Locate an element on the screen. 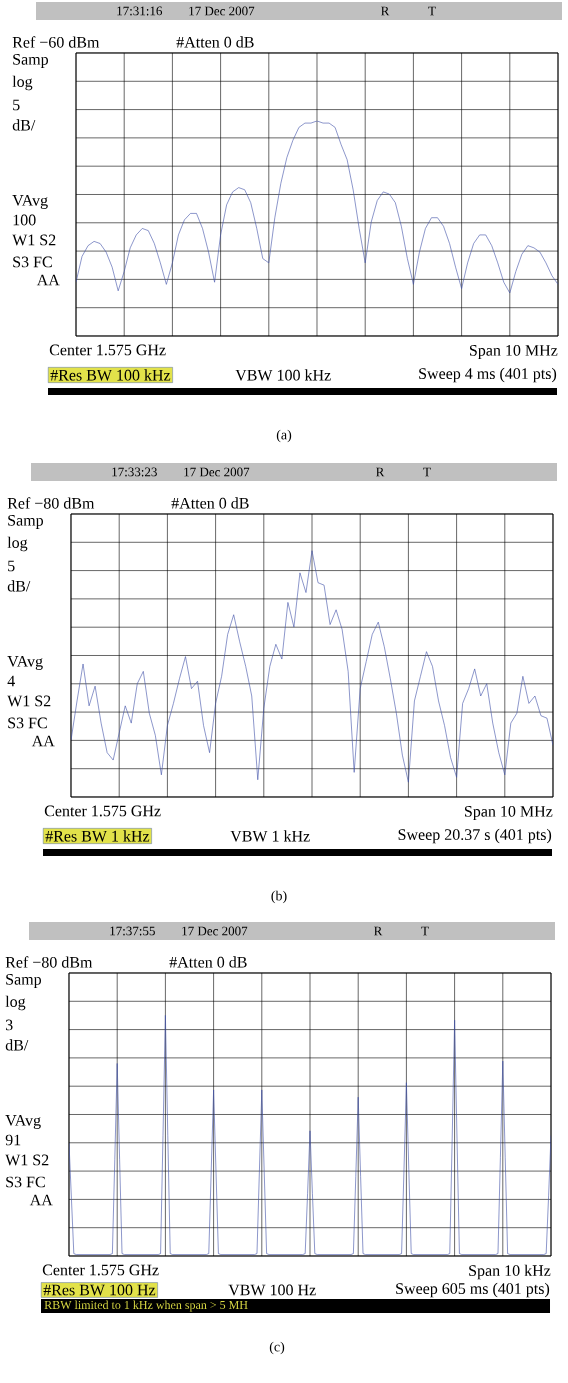  text: (b) is located at coordinates (279, 897).